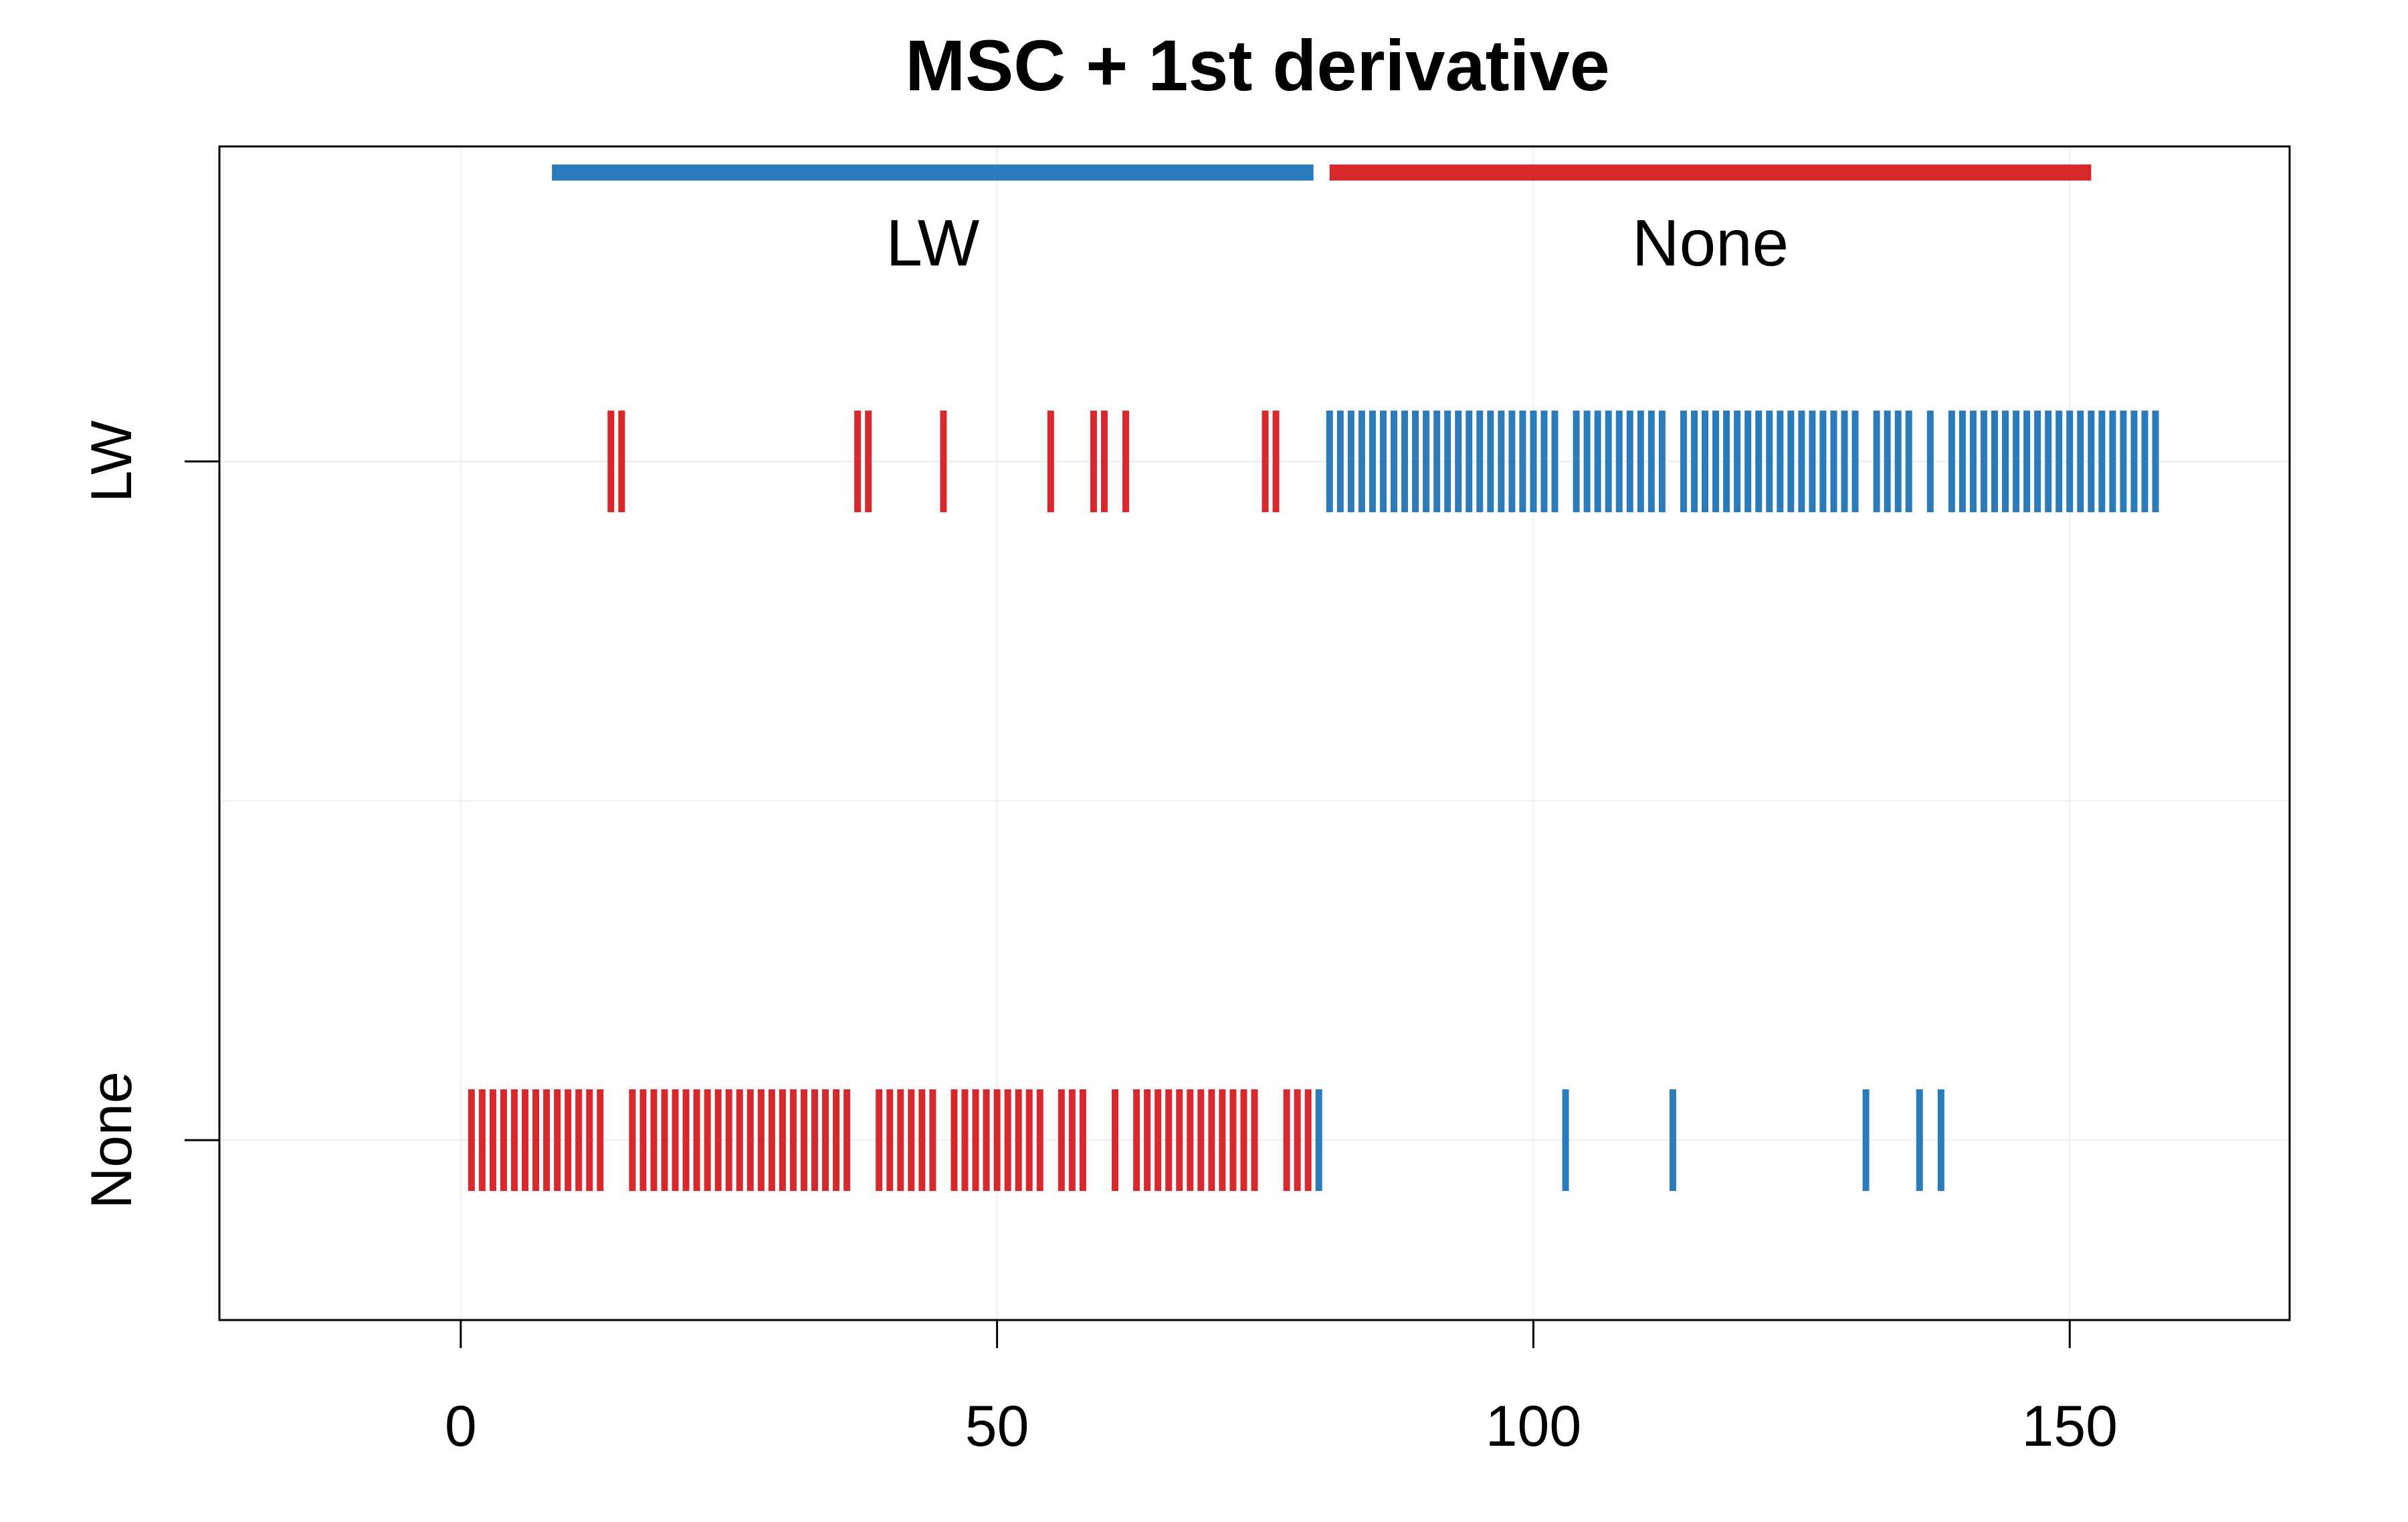 This screenshot has height=1522, width=2408. Describe the element at coordinates (997, 1426) in the screenshot. I see `x-tick-label: 50` at that location.